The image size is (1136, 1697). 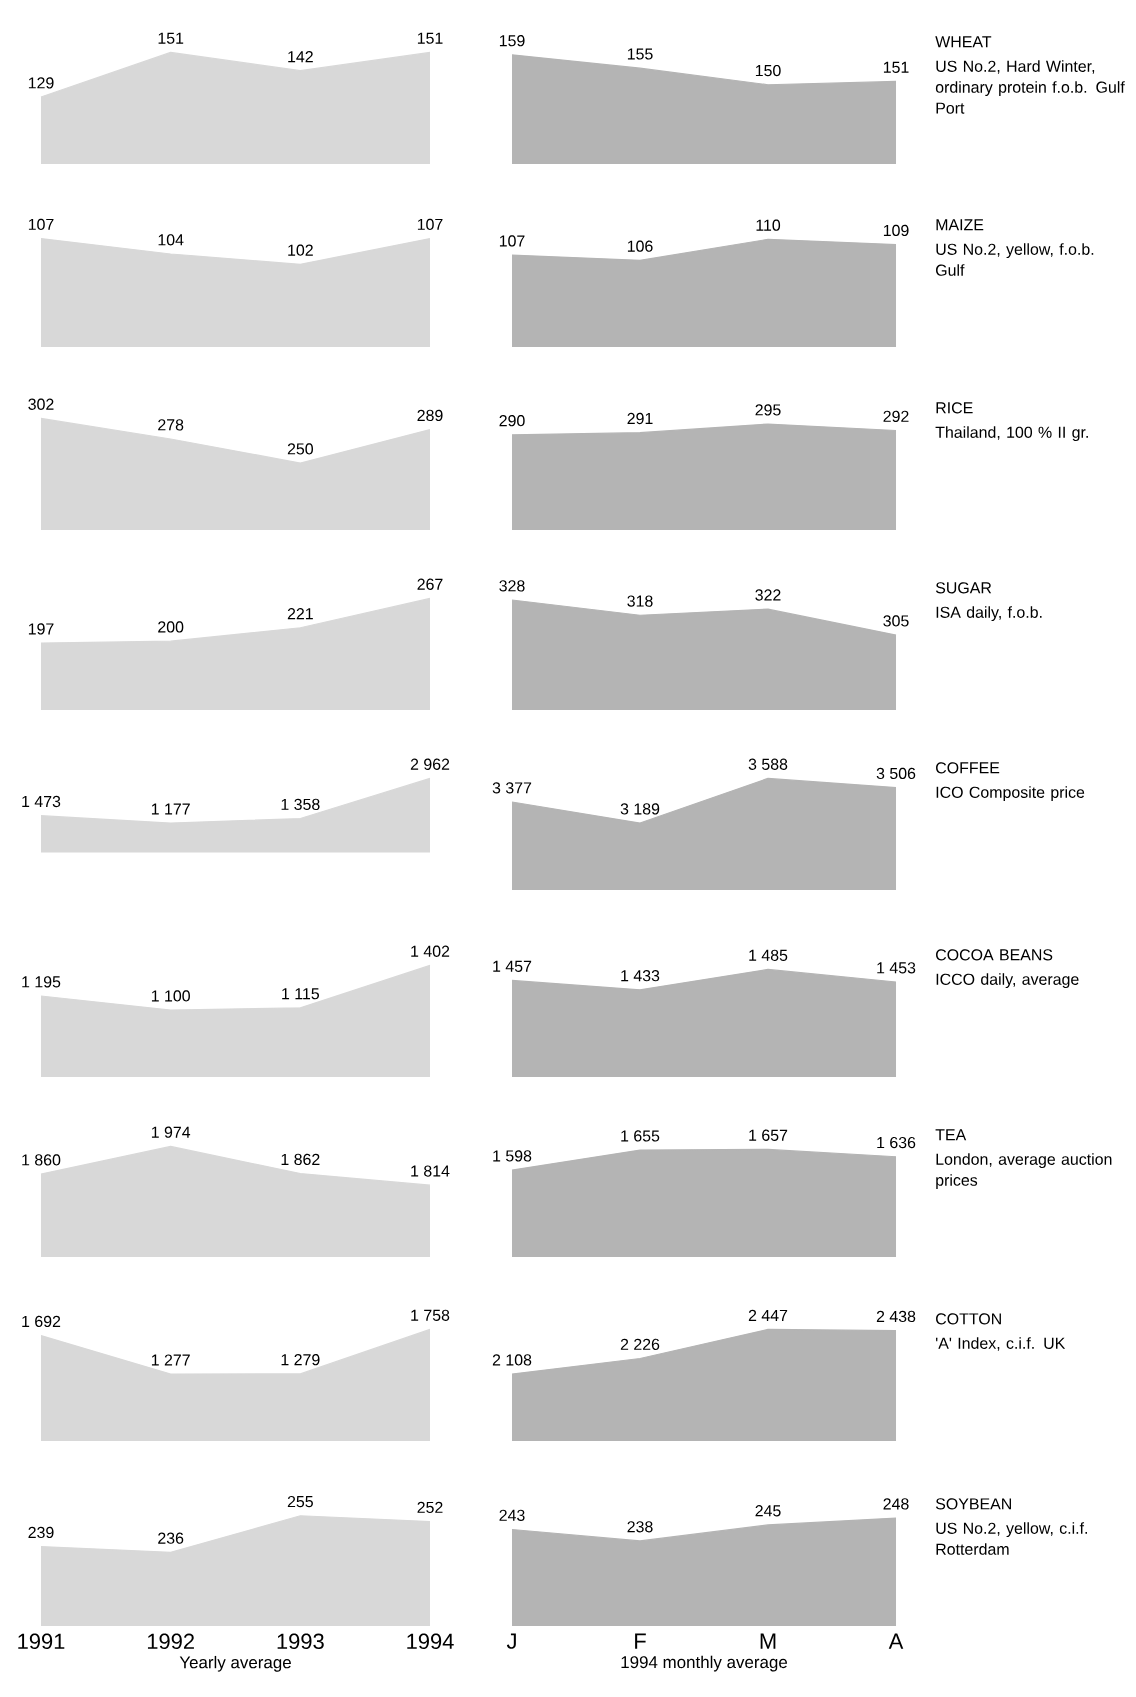 I want to click on data-label: 1 433, so click(x=640, y=976).